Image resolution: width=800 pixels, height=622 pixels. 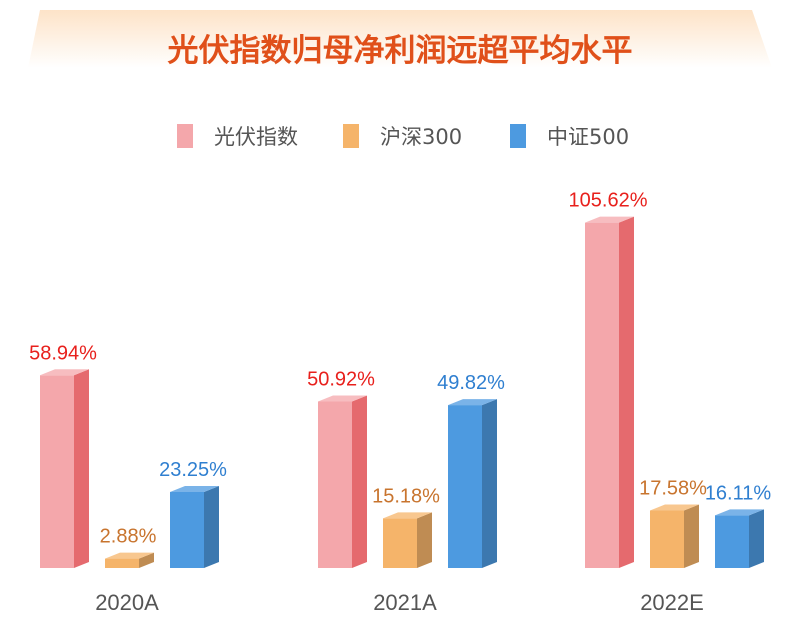 What do you see at coordinates (193, 470) in the screenshot?
I see `data-label: 23.25%` at bounding box center [193, 470].